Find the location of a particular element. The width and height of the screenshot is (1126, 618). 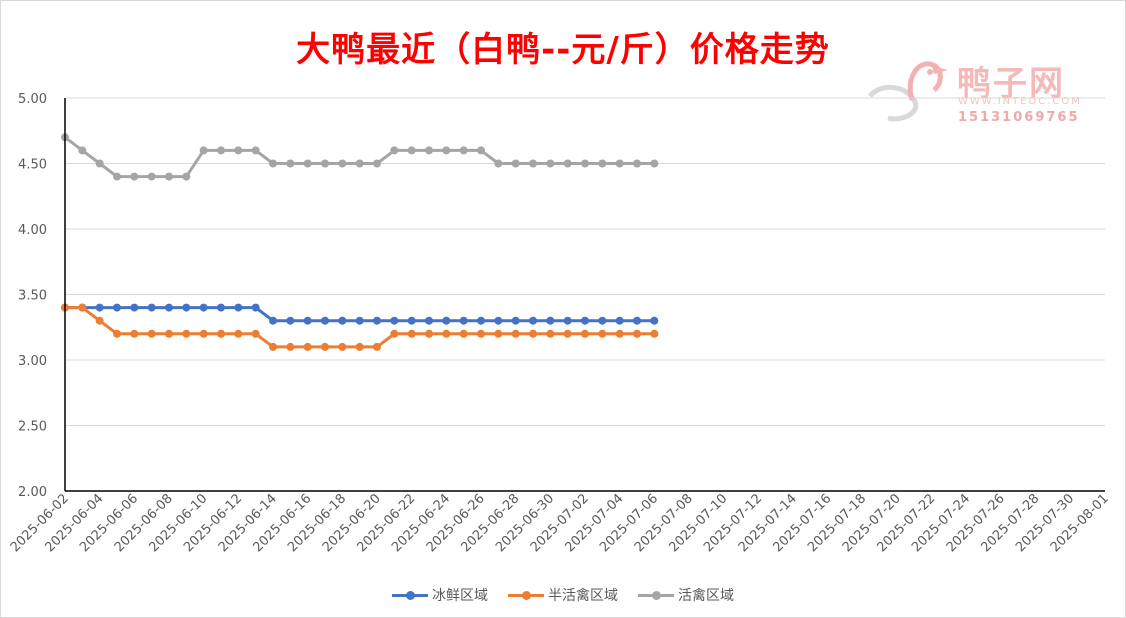

y-tick-label: 2.00 is located at coordinates (32, 492).